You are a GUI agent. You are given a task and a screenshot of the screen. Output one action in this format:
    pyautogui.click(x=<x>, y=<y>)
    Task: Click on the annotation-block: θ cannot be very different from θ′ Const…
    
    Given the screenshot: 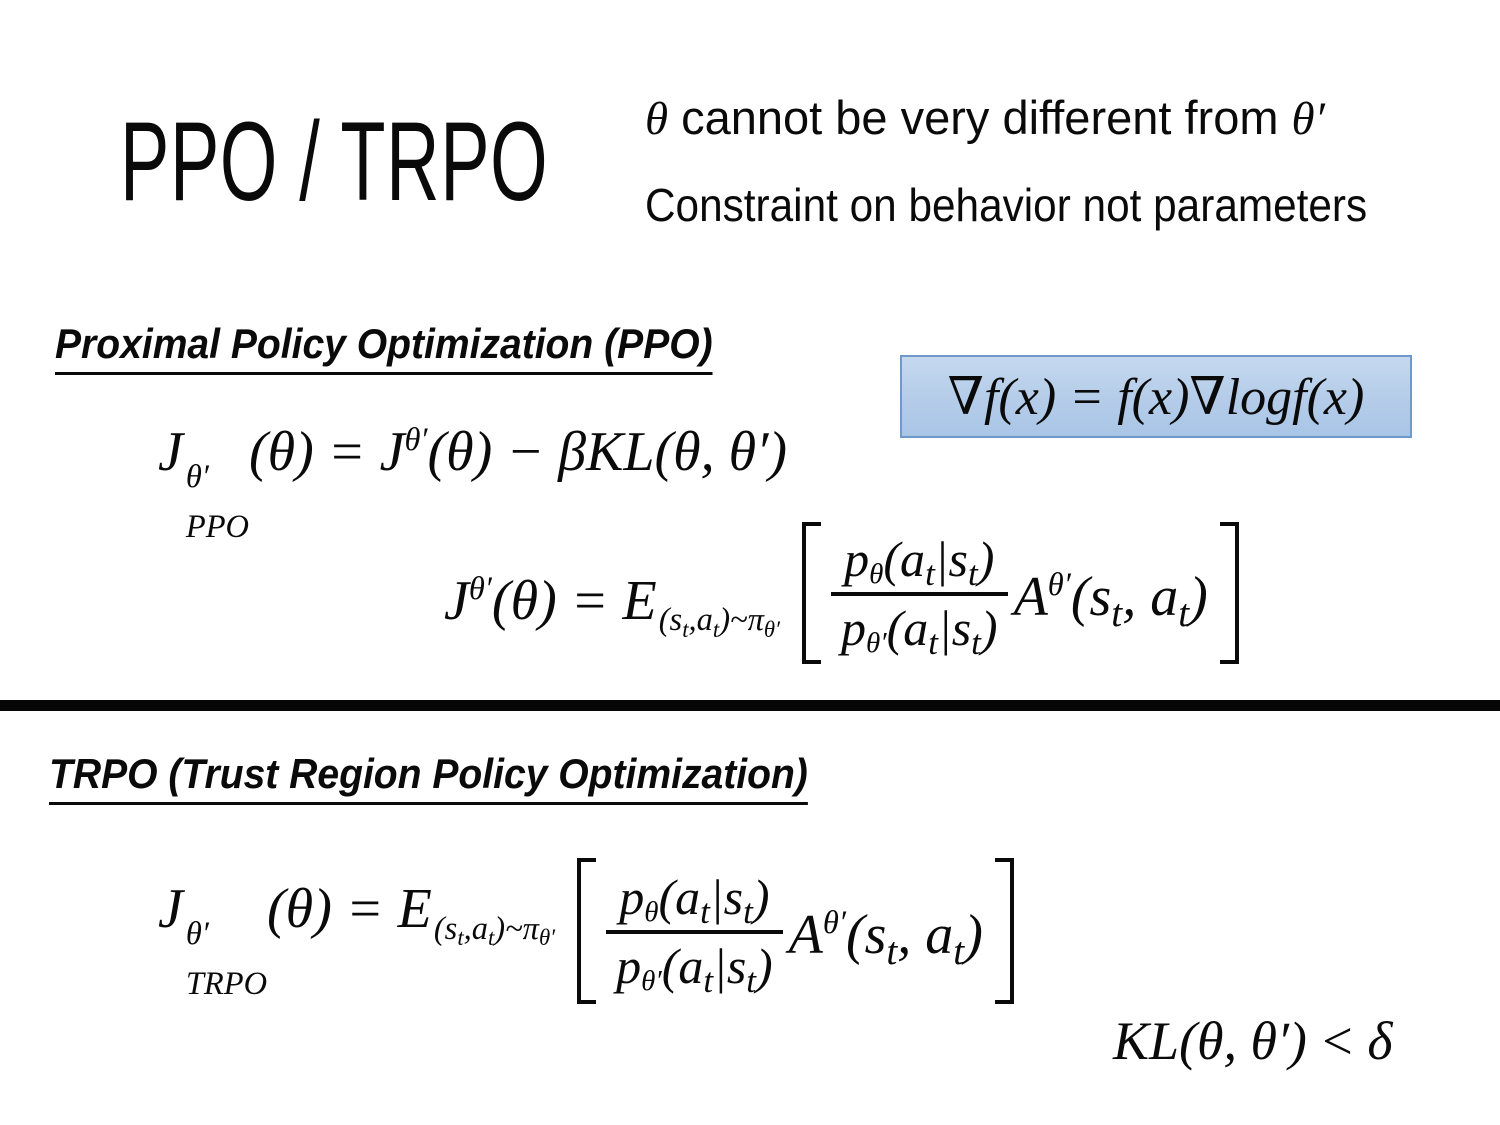 What is the action you would take?
    pyautogui.click(x=1037, y=161)
    